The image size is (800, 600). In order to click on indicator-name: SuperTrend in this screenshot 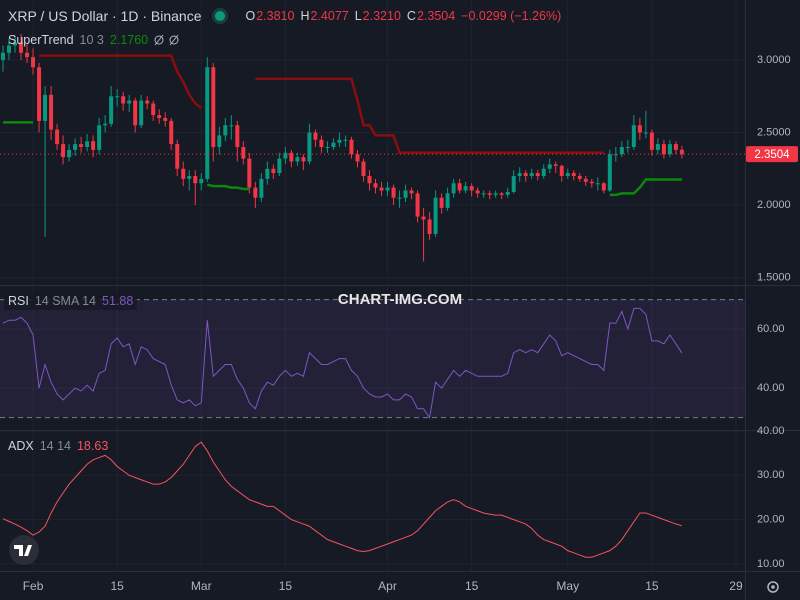, I will do `click(41, 40)`.